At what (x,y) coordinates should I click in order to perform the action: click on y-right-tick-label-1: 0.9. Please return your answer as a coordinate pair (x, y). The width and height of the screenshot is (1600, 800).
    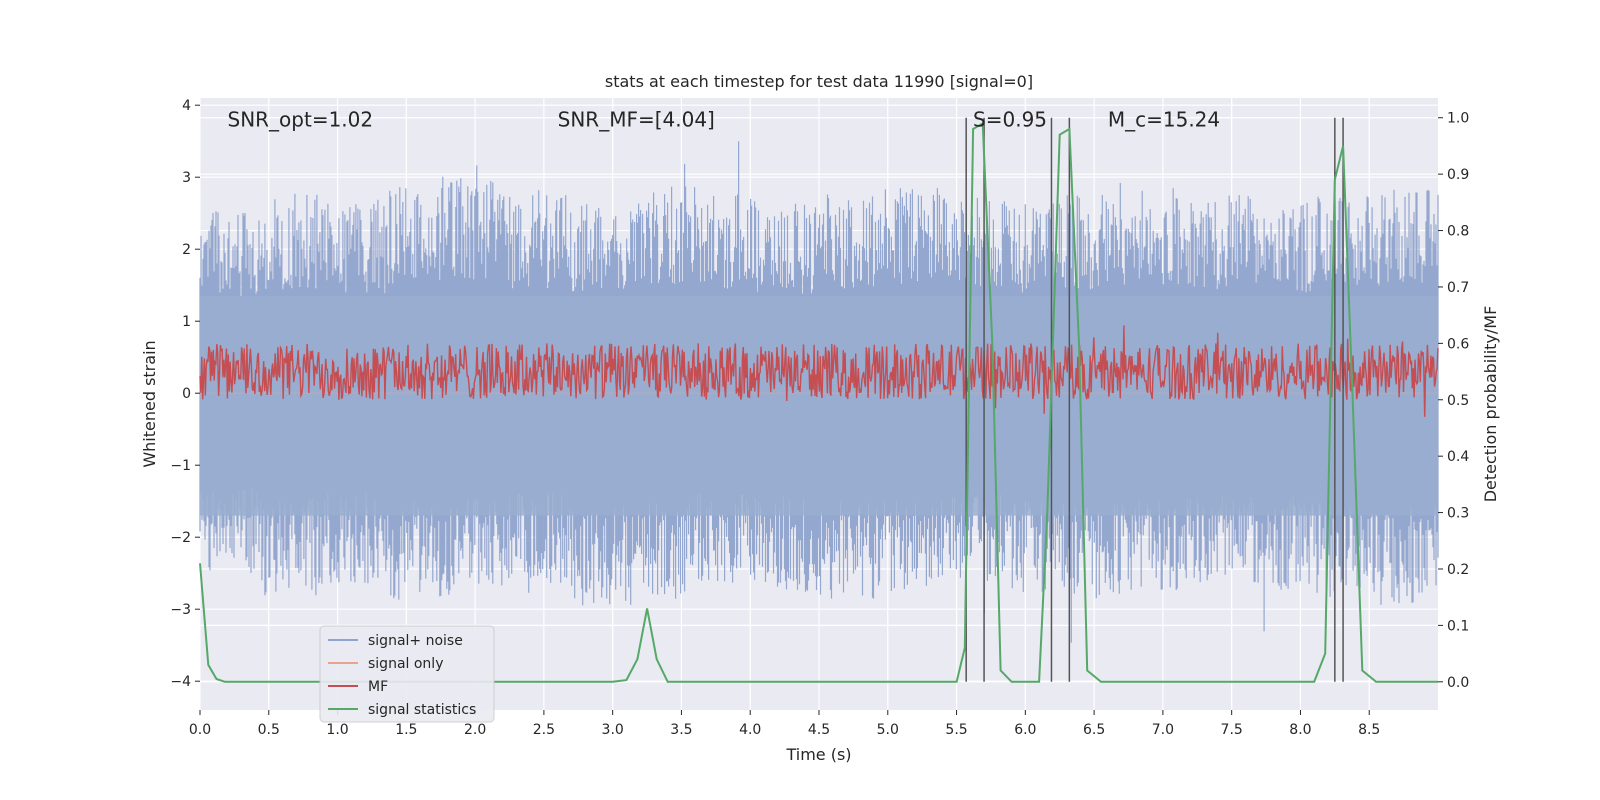
    Looking at the image, I should click on (1458, 175).